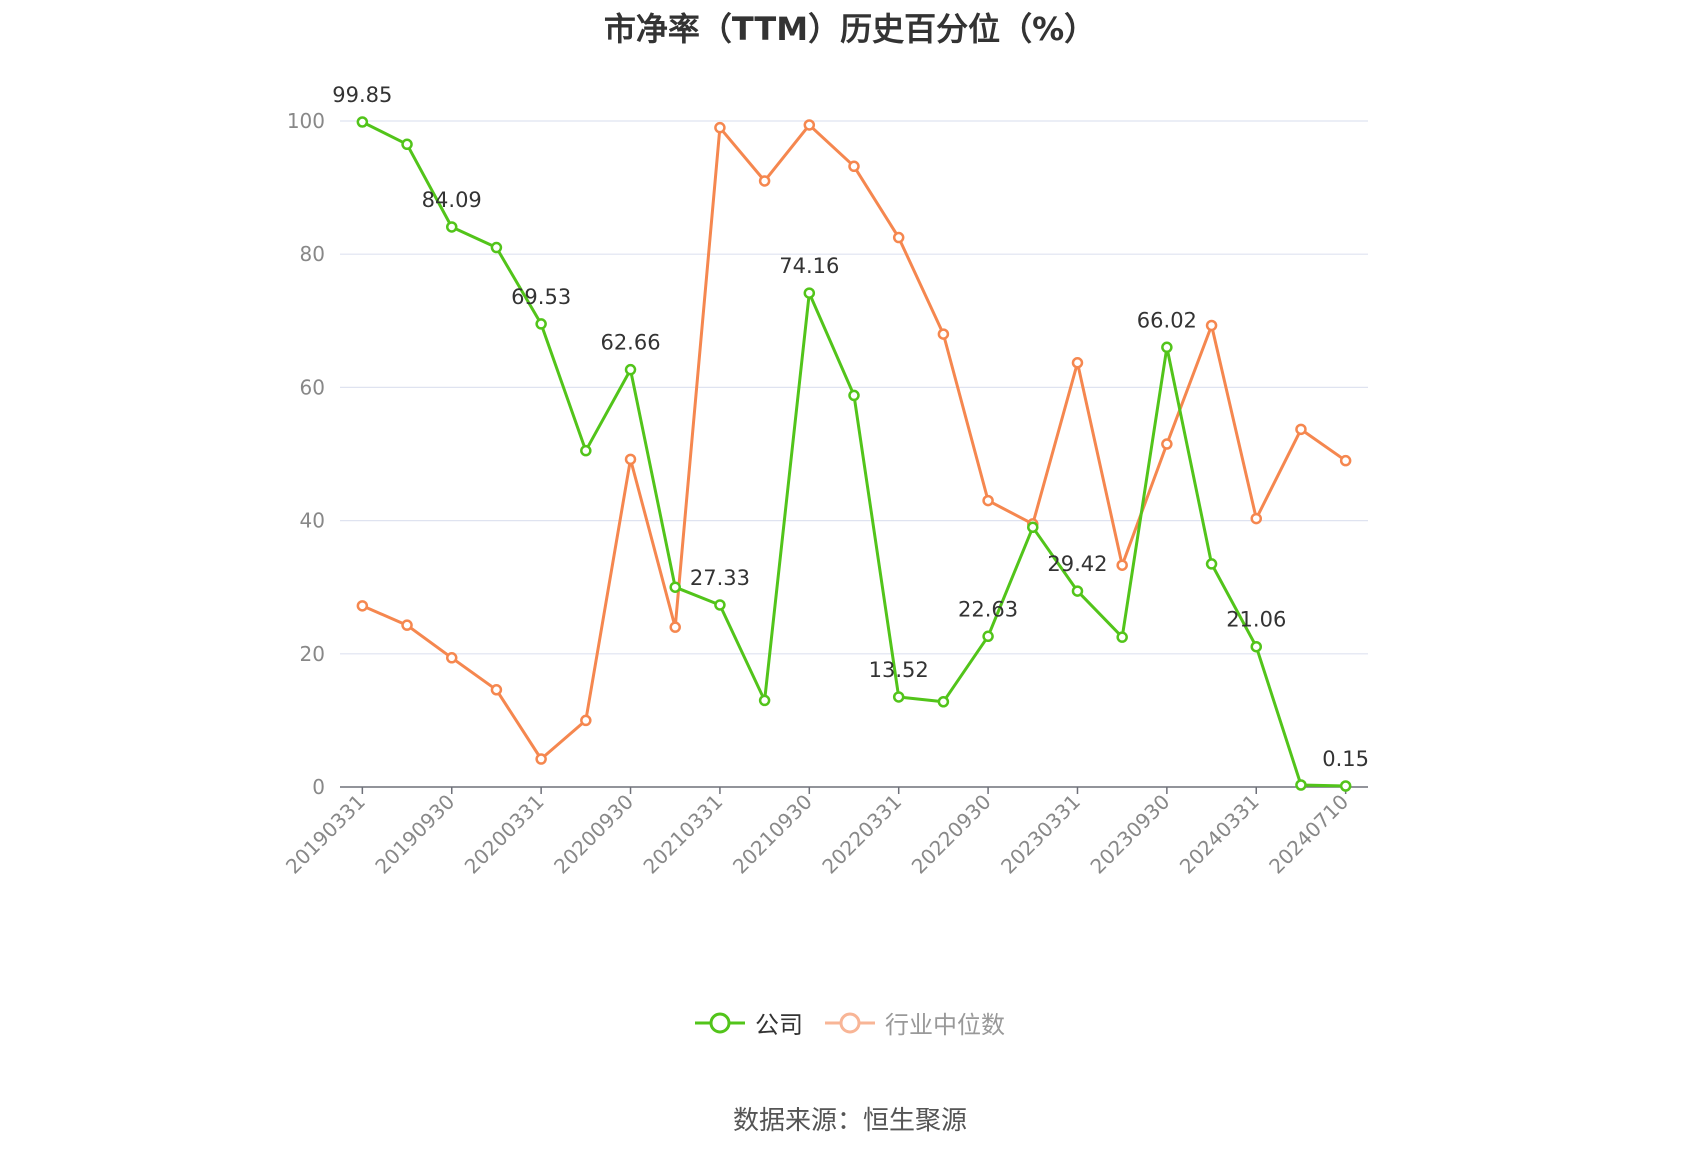  I want to click on source-note: 数据来源：恒生聚源, so click(849, 1121).